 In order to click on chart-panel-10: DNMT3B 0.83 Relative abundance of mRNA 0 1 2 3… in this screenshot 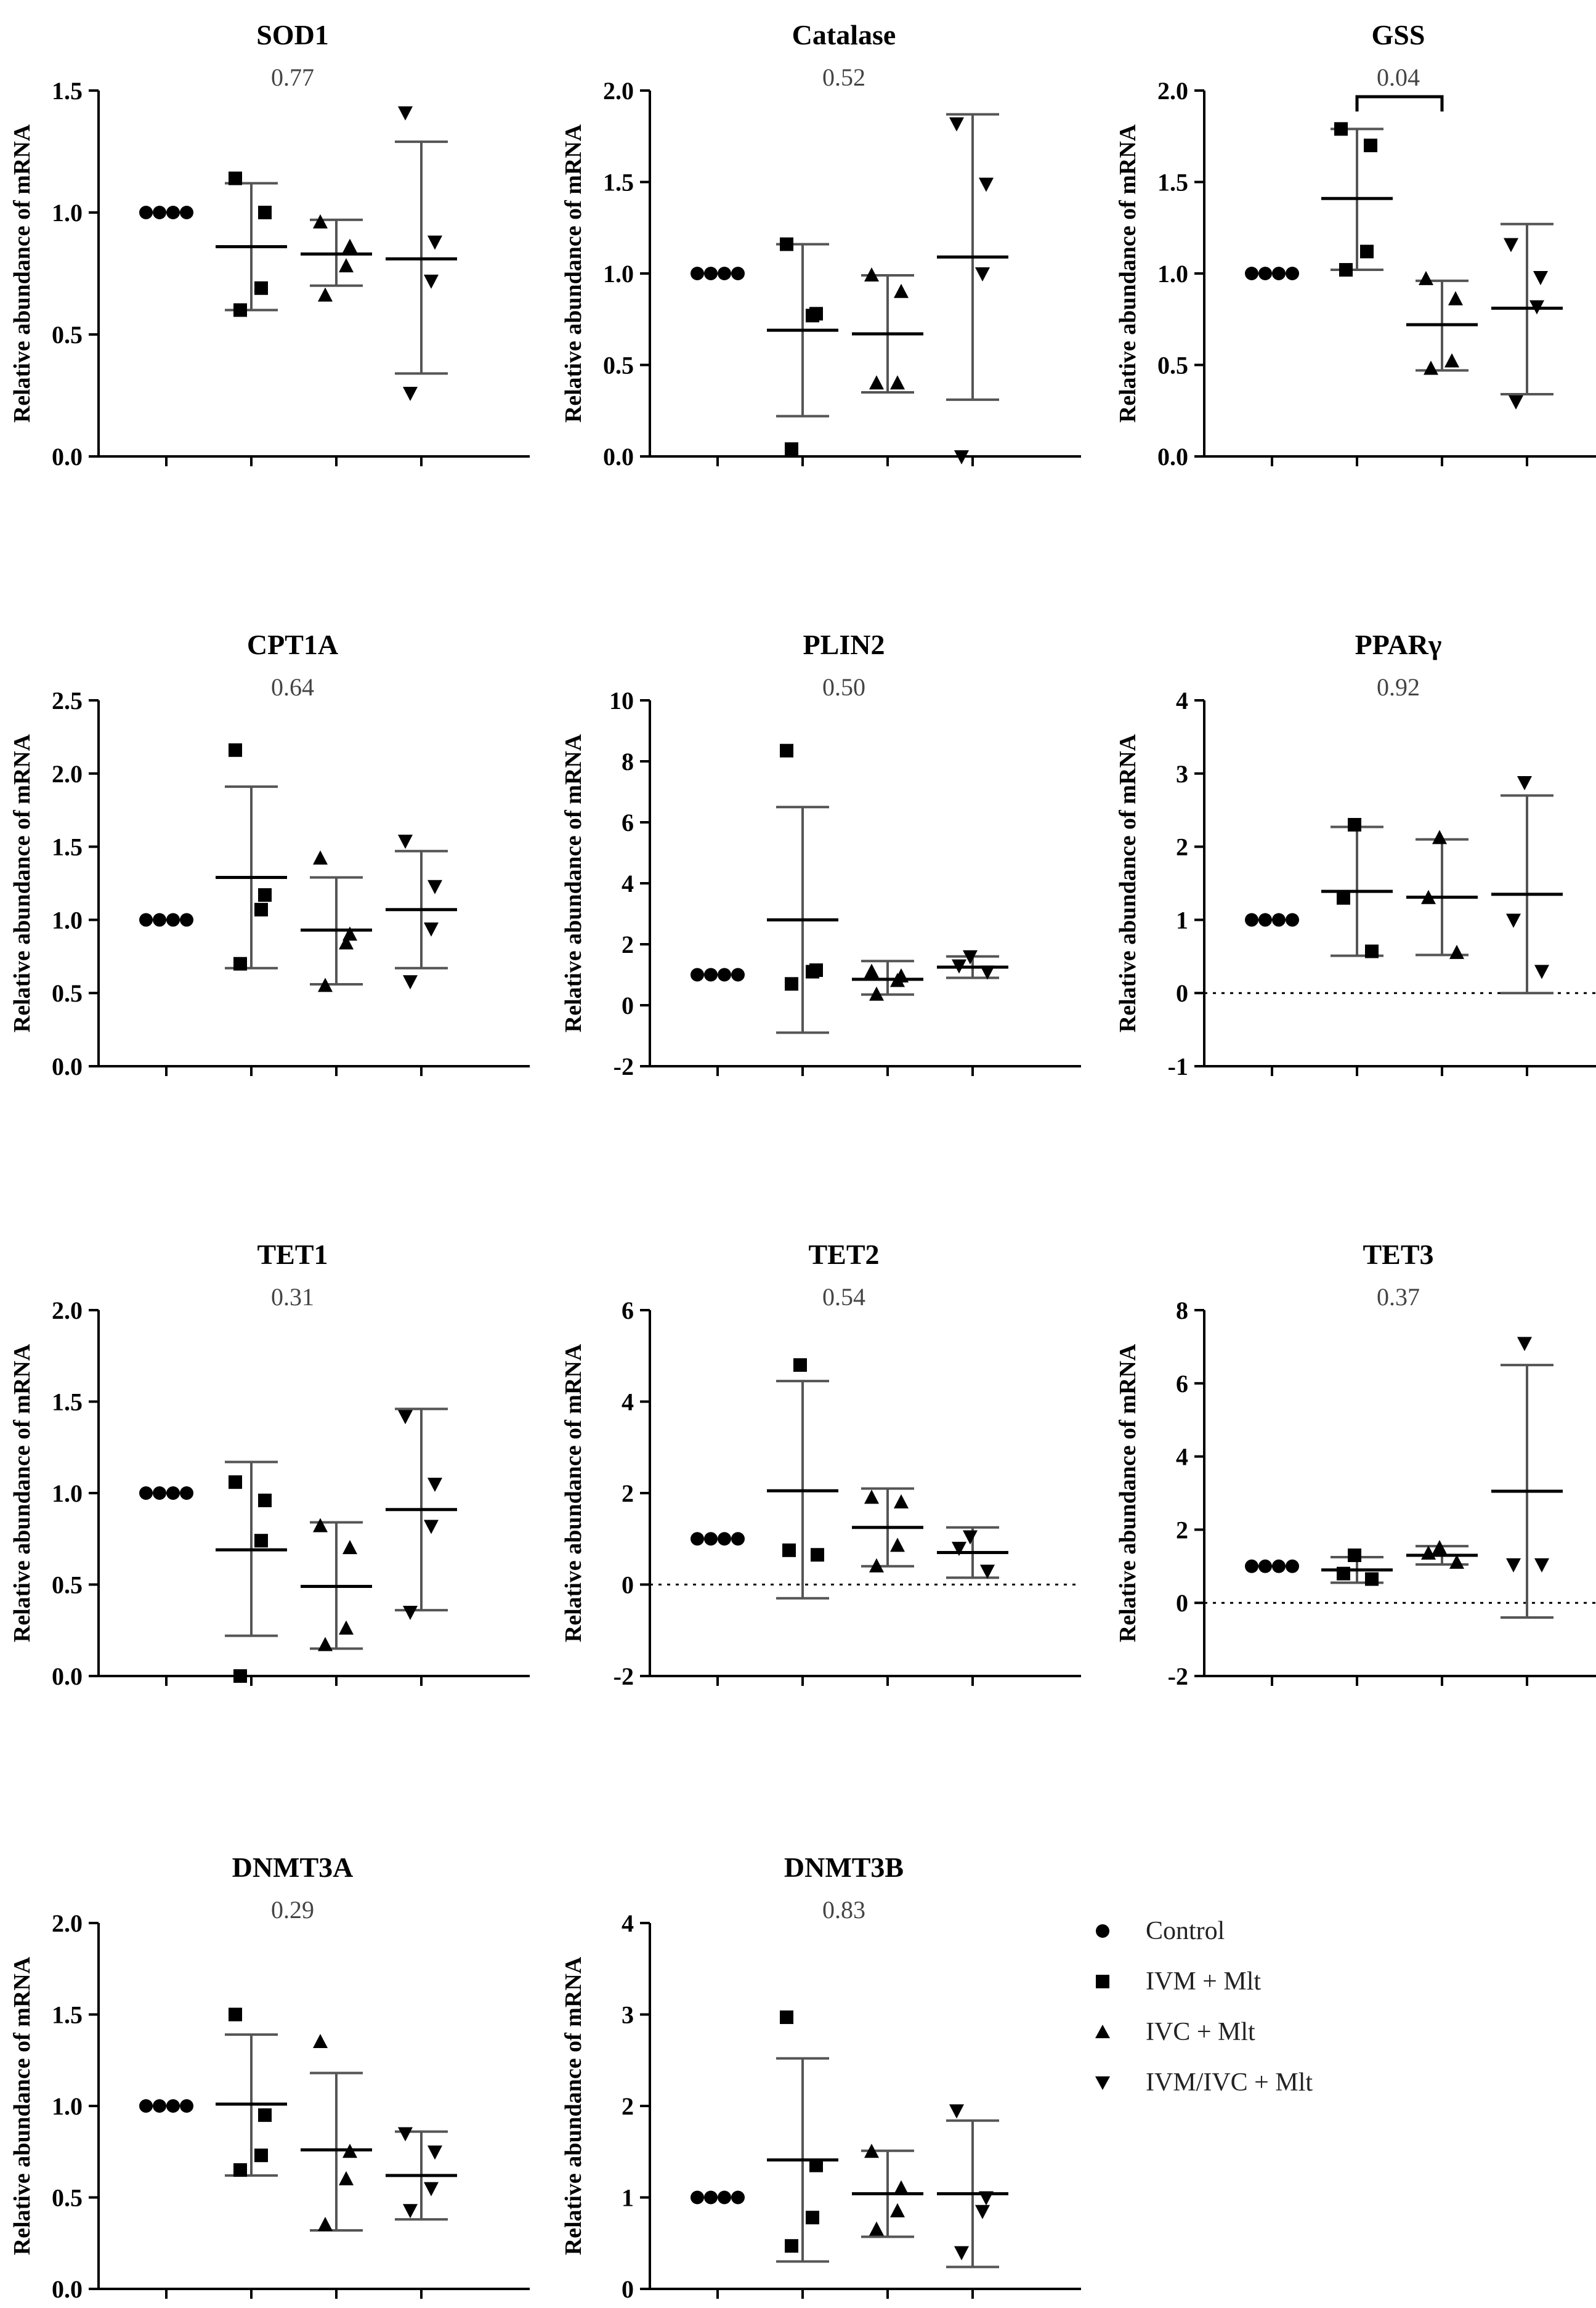, I will do `click(821, 2077)`.